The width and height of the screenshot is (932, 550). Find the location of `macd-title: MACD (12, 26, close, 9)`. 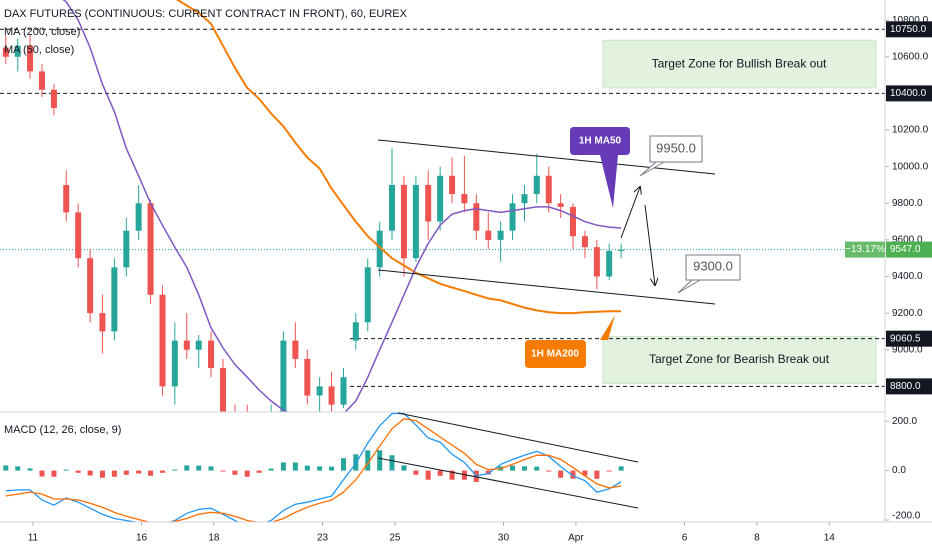

macd-title: MACD (12, 26, close, 9) is located at coordinates (62, 430).